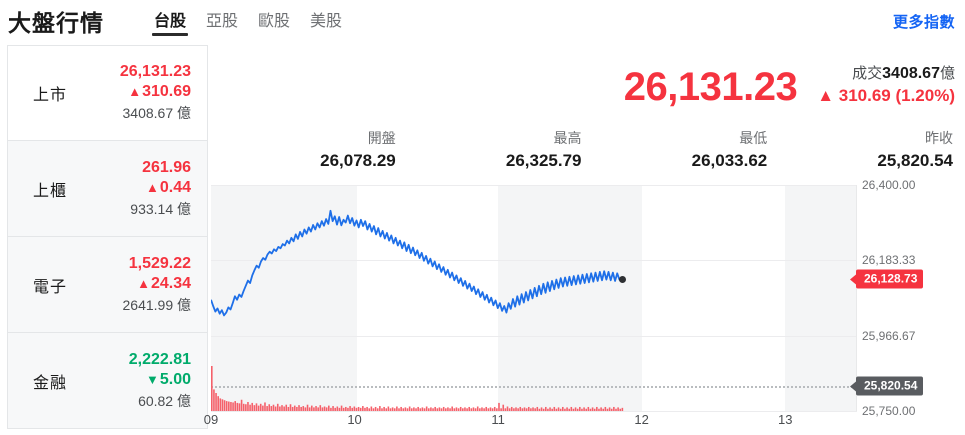  What do you see at coordinates (534, 387) in the screenshot?
I see `prev-close-reference-line` at bounding box center [534, 387].